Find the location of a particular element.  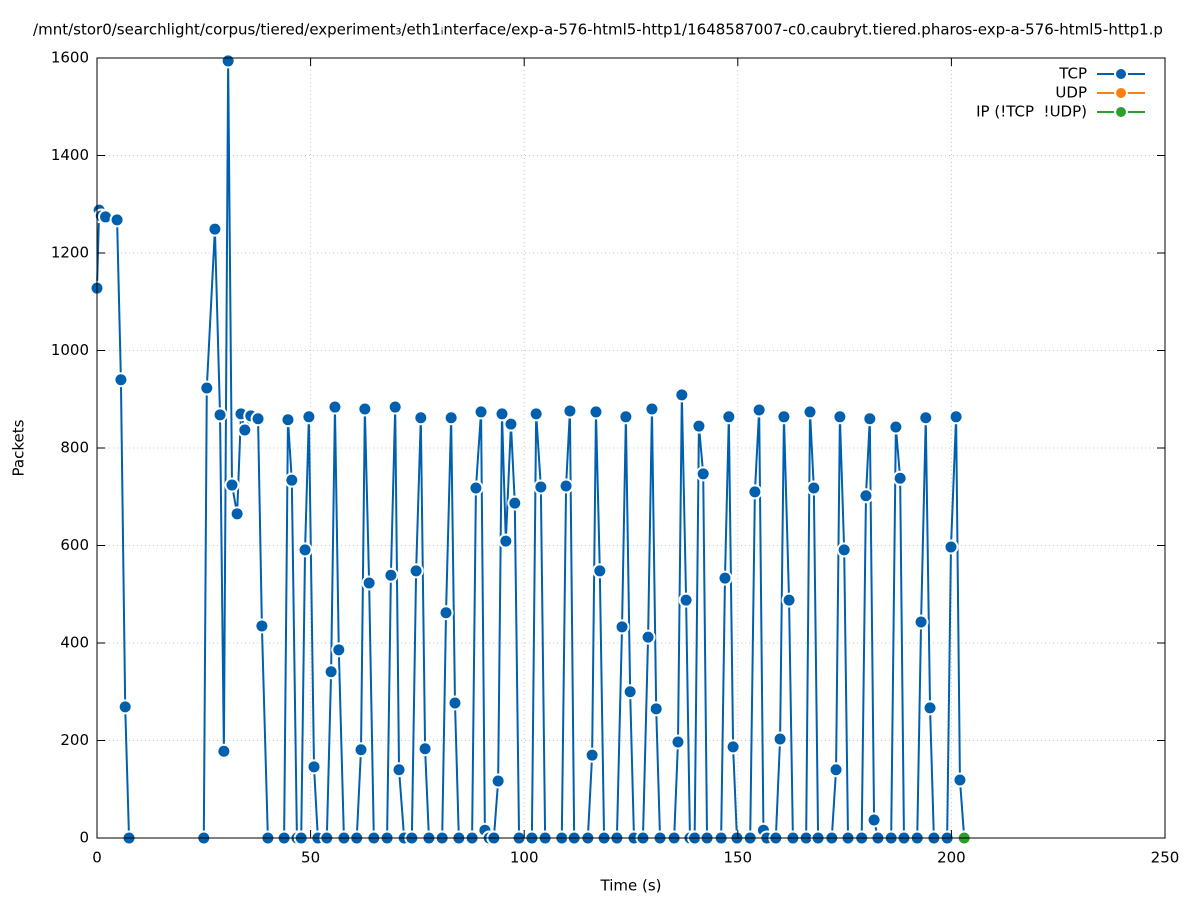

y-tick-label: 800 is located at coordinates (74, 448).